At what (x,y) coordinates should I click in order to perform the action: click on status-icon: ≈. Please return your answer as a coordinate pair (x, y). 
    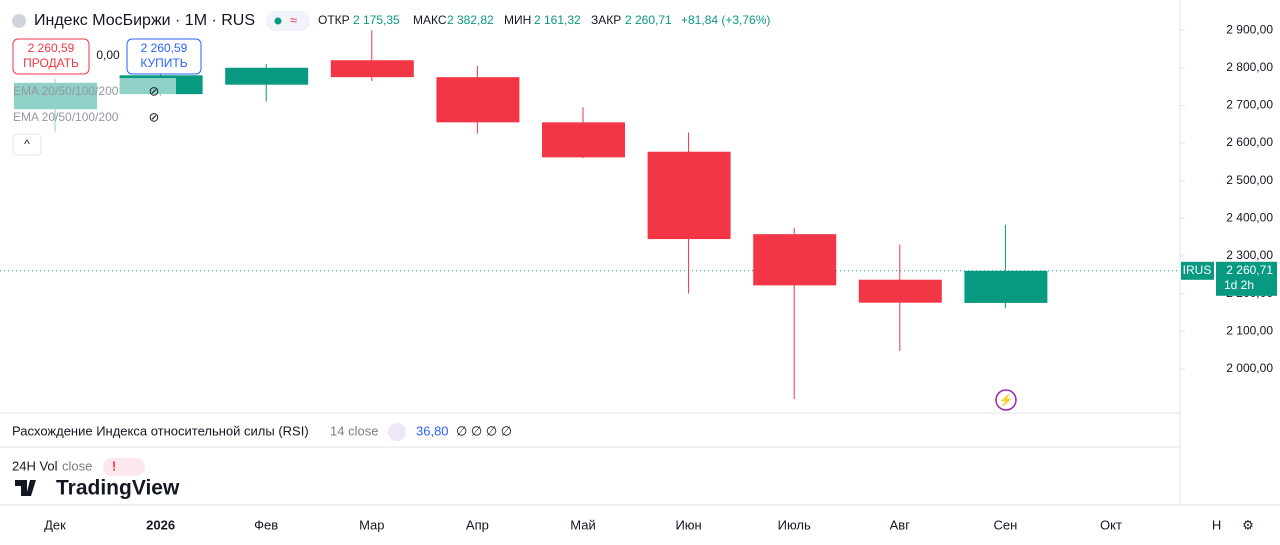
    Looking at the image, I should click on (293, 19).